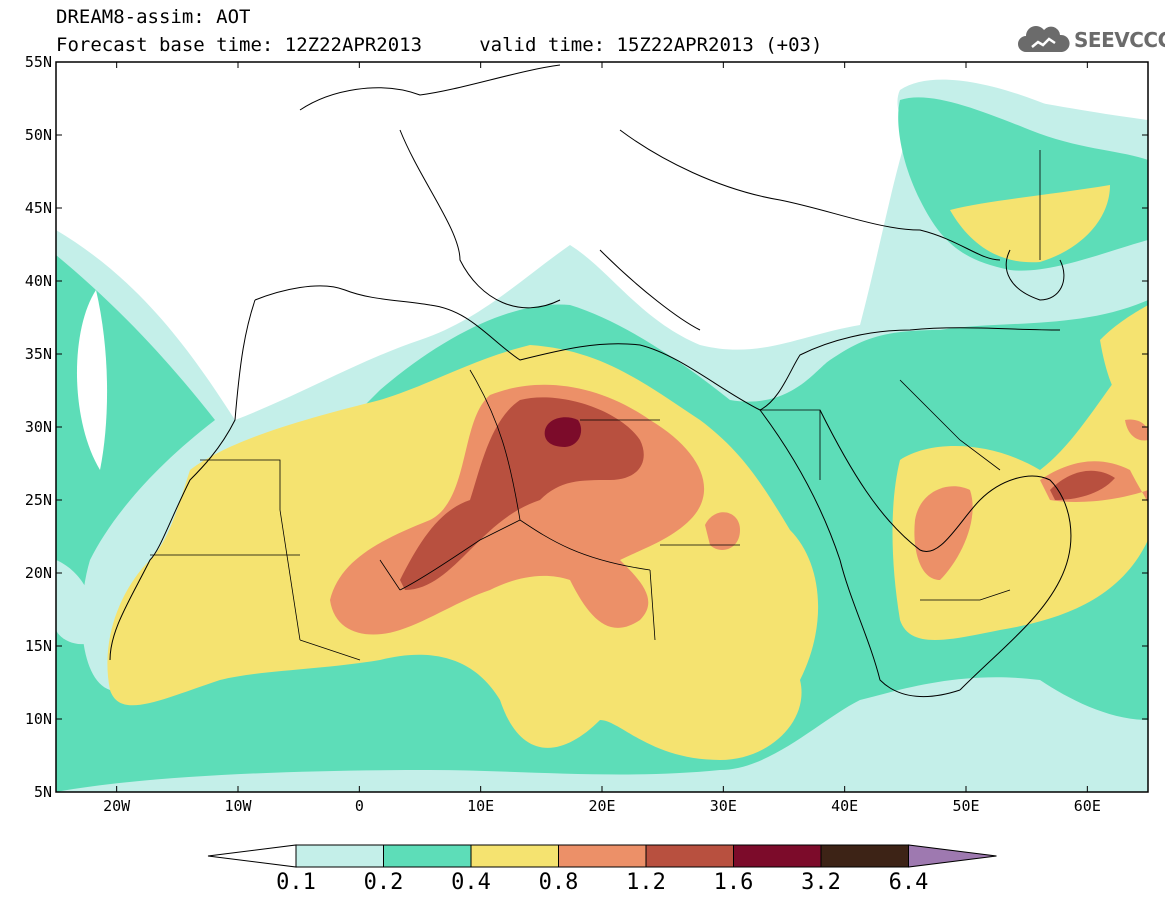 This screenshot has height=905, width=1165. Describe the element at coordinates (38, 427) in the screenshot. I see `lat-tick-label: 30N` at that location.